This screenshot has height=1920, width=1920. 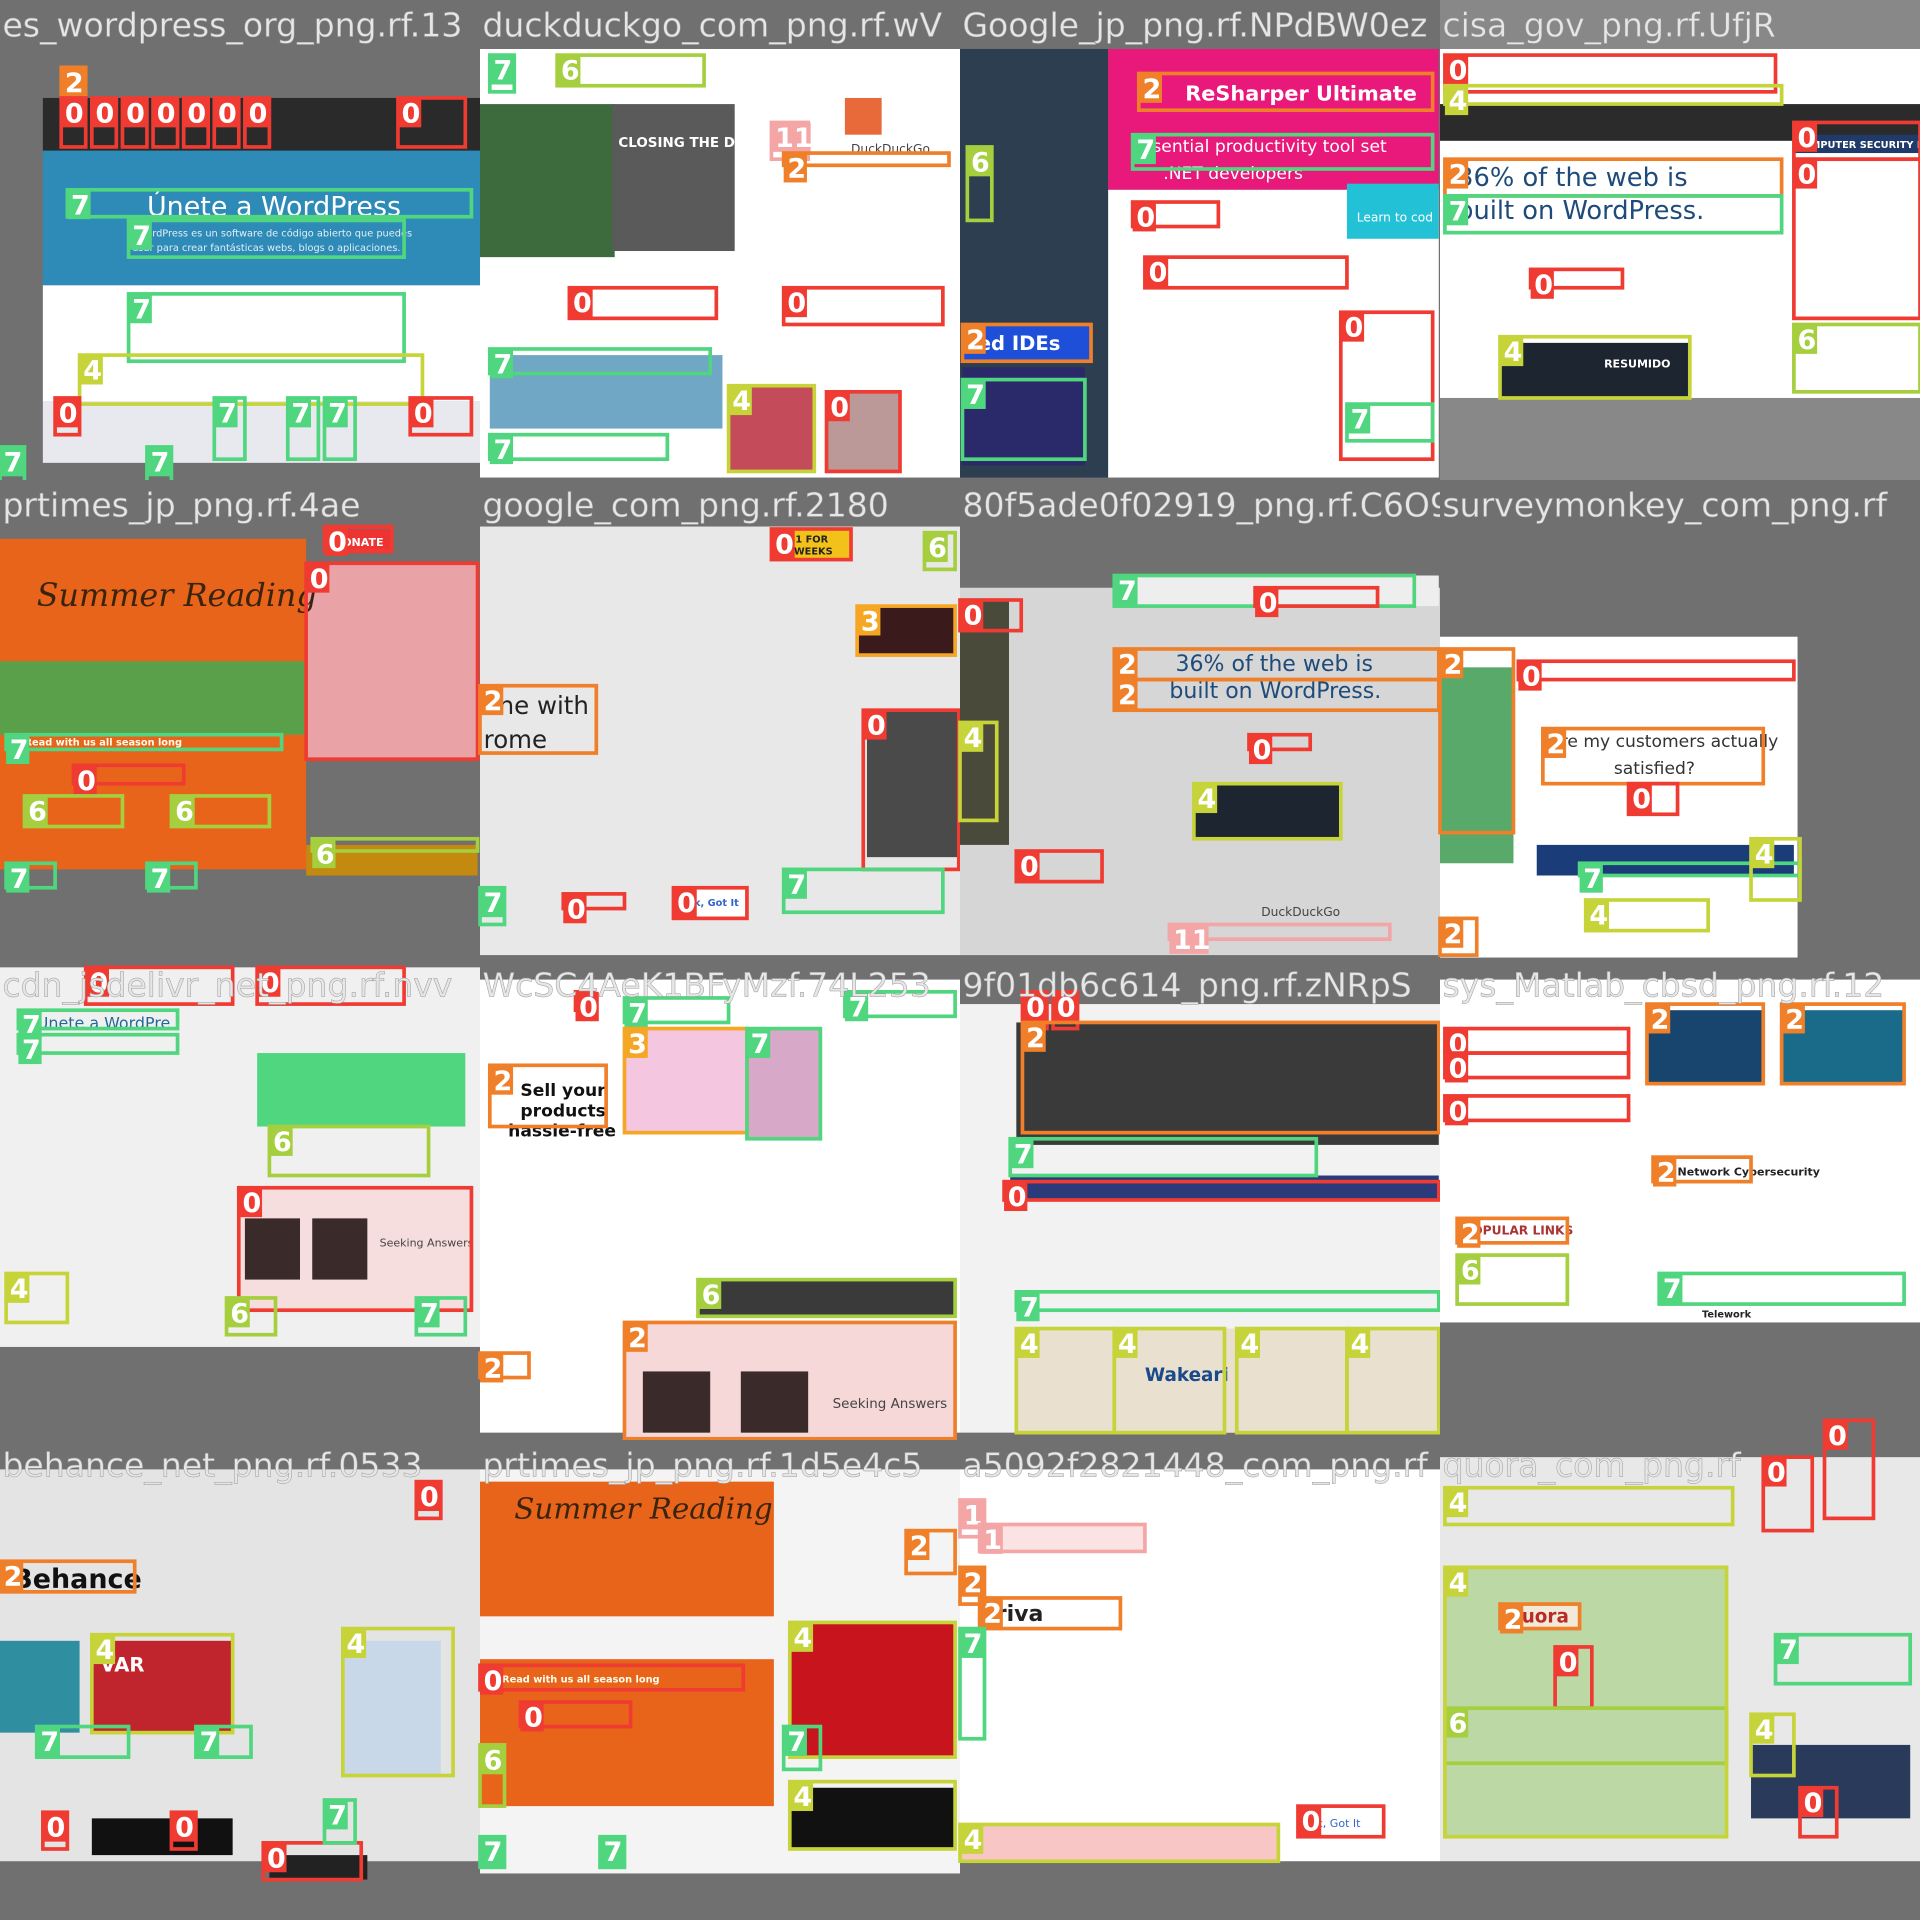 I want to click on screenshot-text: Seeking Answers, so click(x=890, y=1404).